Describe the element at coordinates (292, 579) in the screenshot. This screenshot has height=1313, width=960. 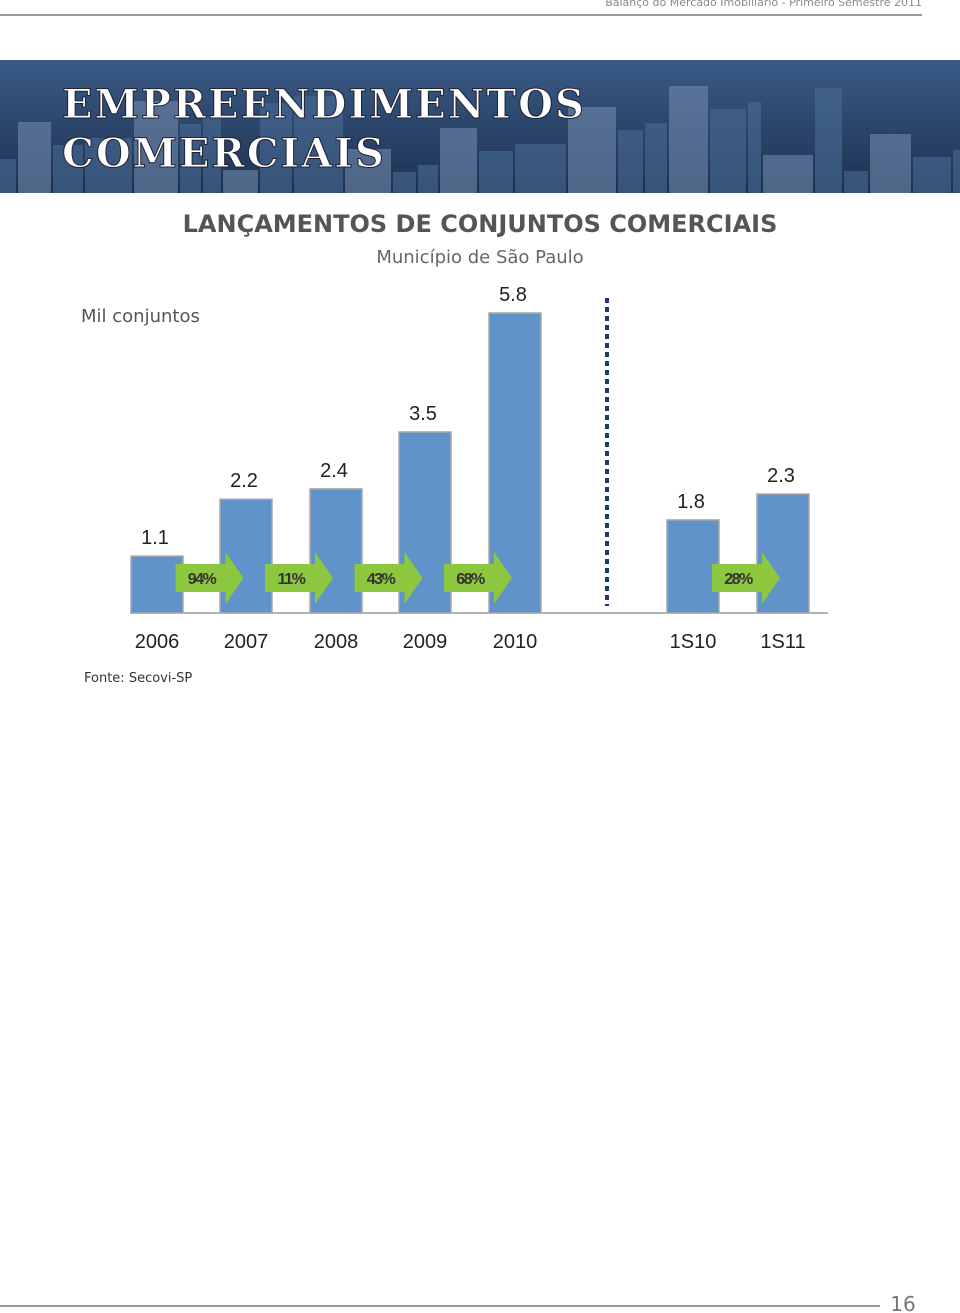
I see `growth-label: 11%` at that location.